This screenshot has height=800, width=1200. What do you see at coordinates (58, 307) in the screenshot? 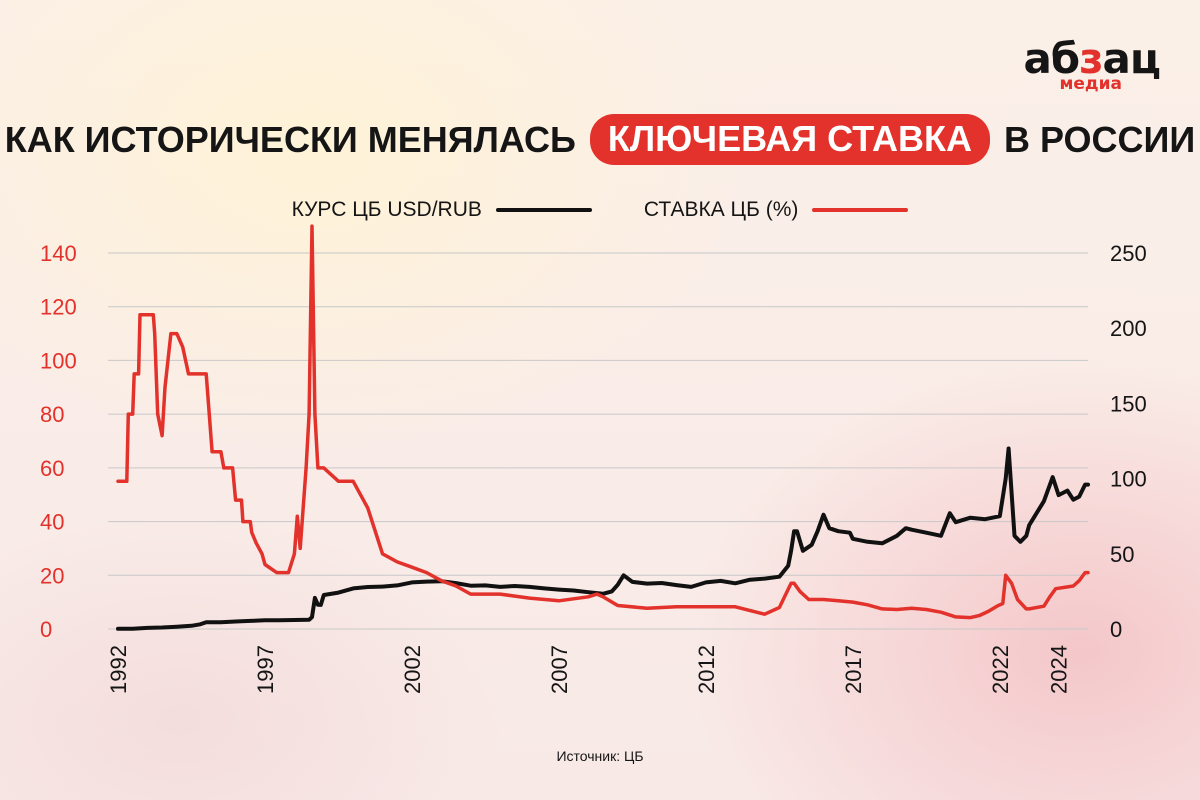
I see `y-left-tick-label: 120` at bounding box center [58, 307].